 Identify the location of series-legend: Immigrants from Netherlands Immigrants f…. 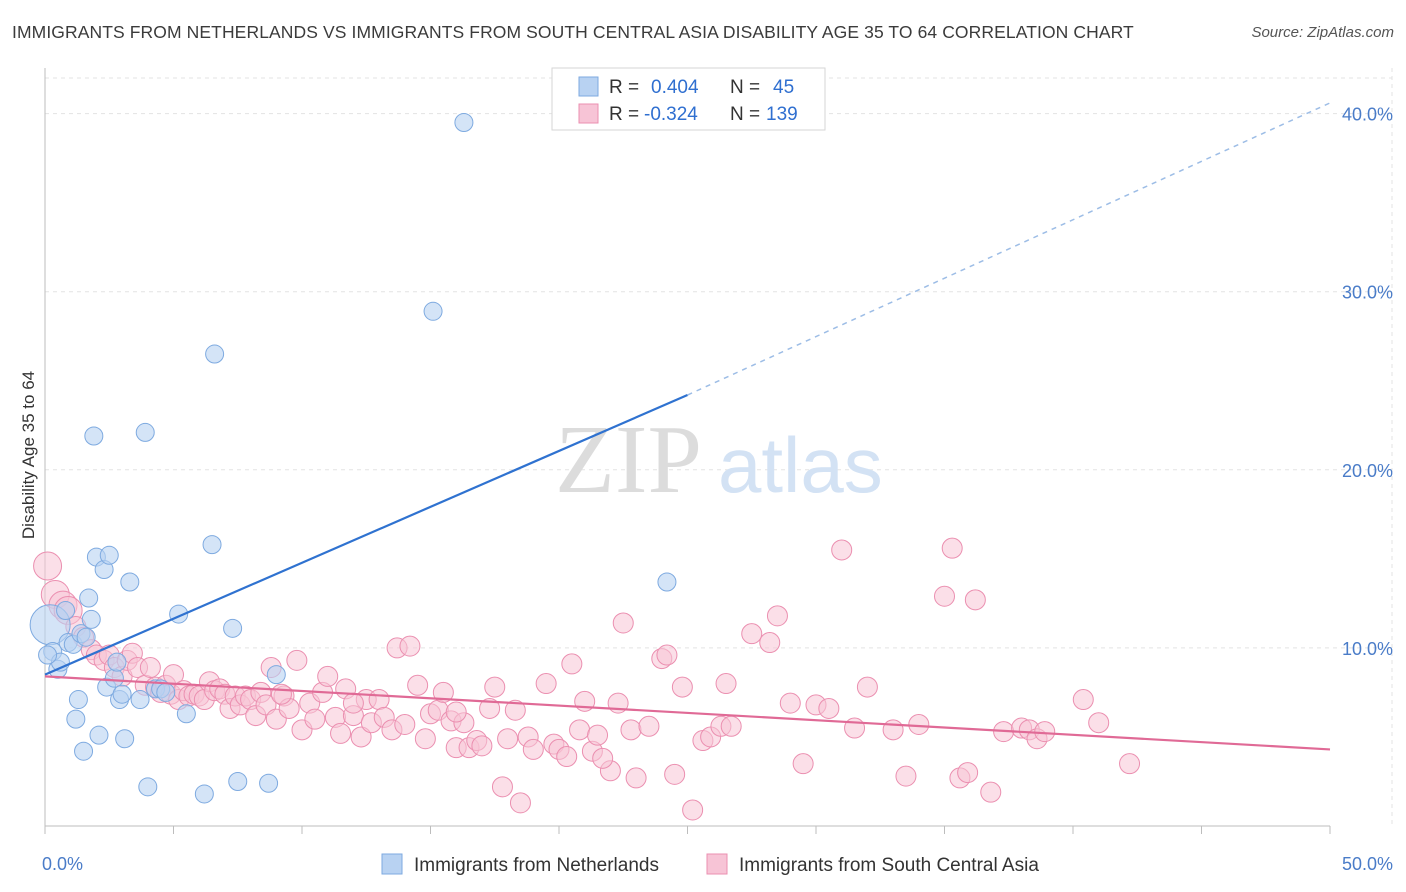
(710, 864).